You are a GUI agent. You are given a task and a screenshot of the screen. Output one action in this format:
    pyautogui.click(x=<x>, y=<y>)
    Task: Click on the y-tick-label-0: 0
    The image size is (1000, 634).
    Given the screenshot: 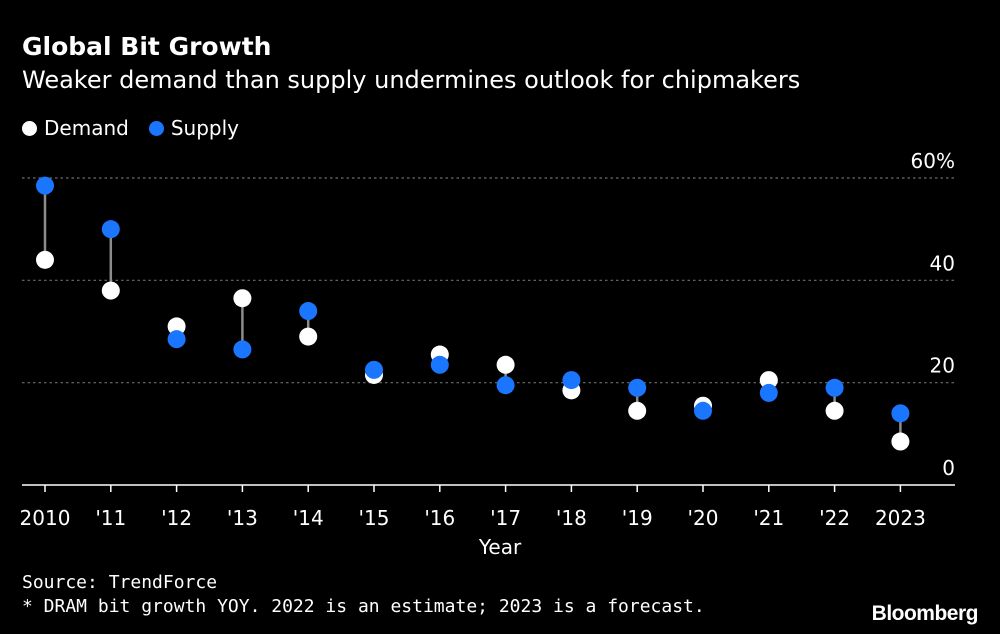 What is the action you would take?
    pyautogui.click(x=948, y=468)
    